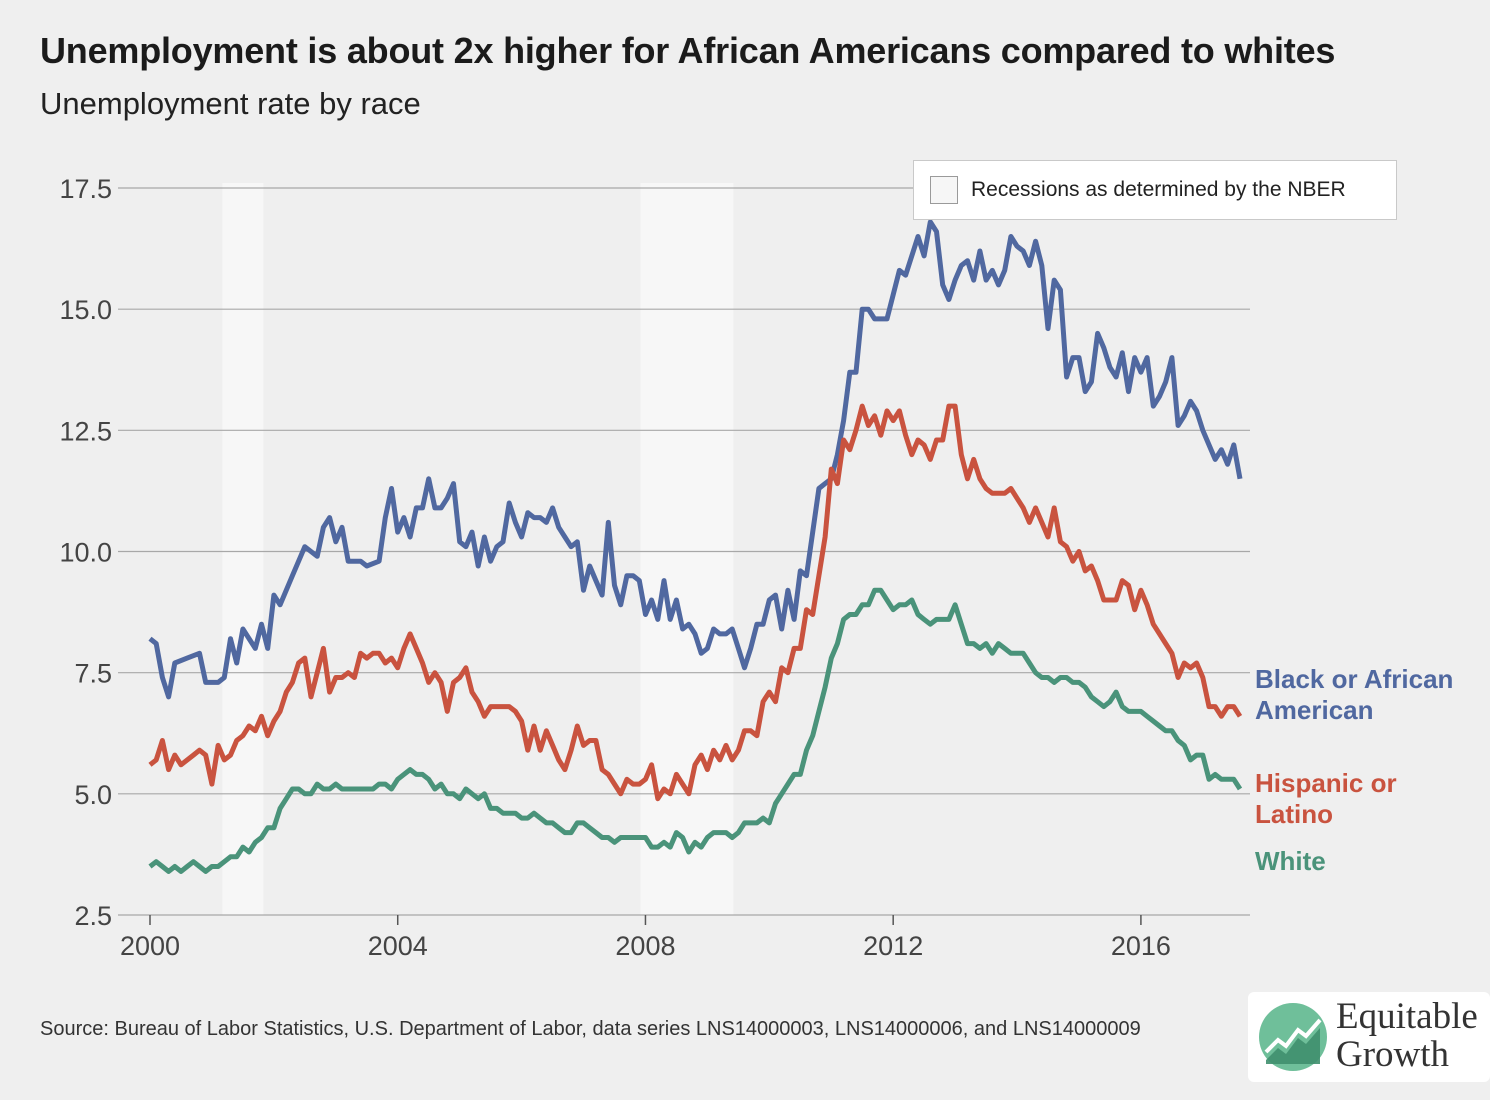  I want to click on y-tick-label: 10.0, so click(85, 553).